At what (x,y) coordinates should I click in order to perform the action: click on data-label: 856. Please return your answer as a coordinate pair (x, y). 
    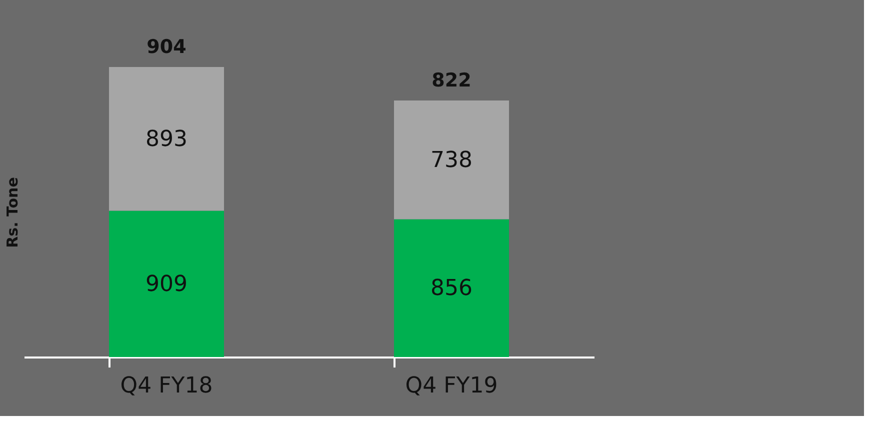
    Looking at the image, I should click on (451, 289).